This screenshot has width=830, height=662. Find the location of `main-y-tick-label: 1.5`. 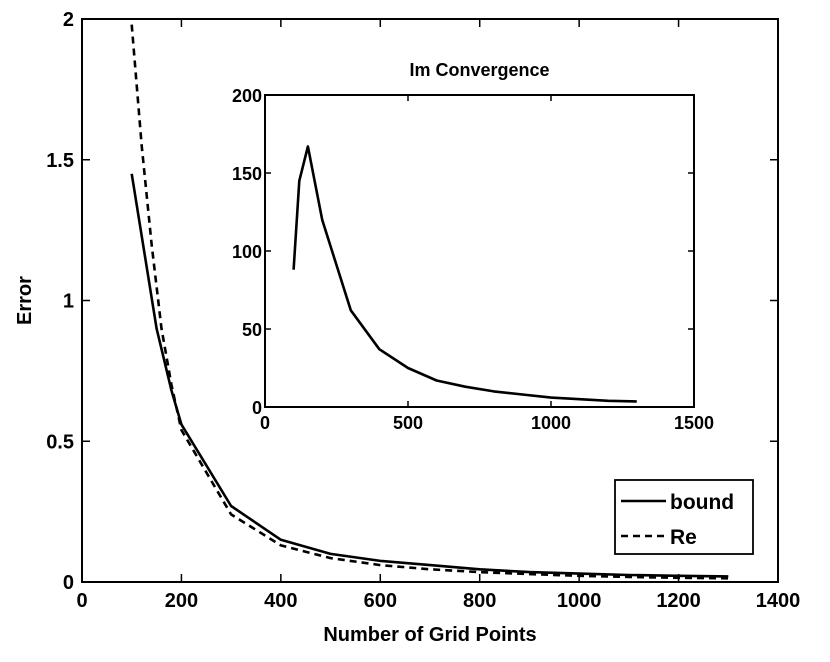

main-y-tick-label: 1.5 is located at coordinates (60, 161).